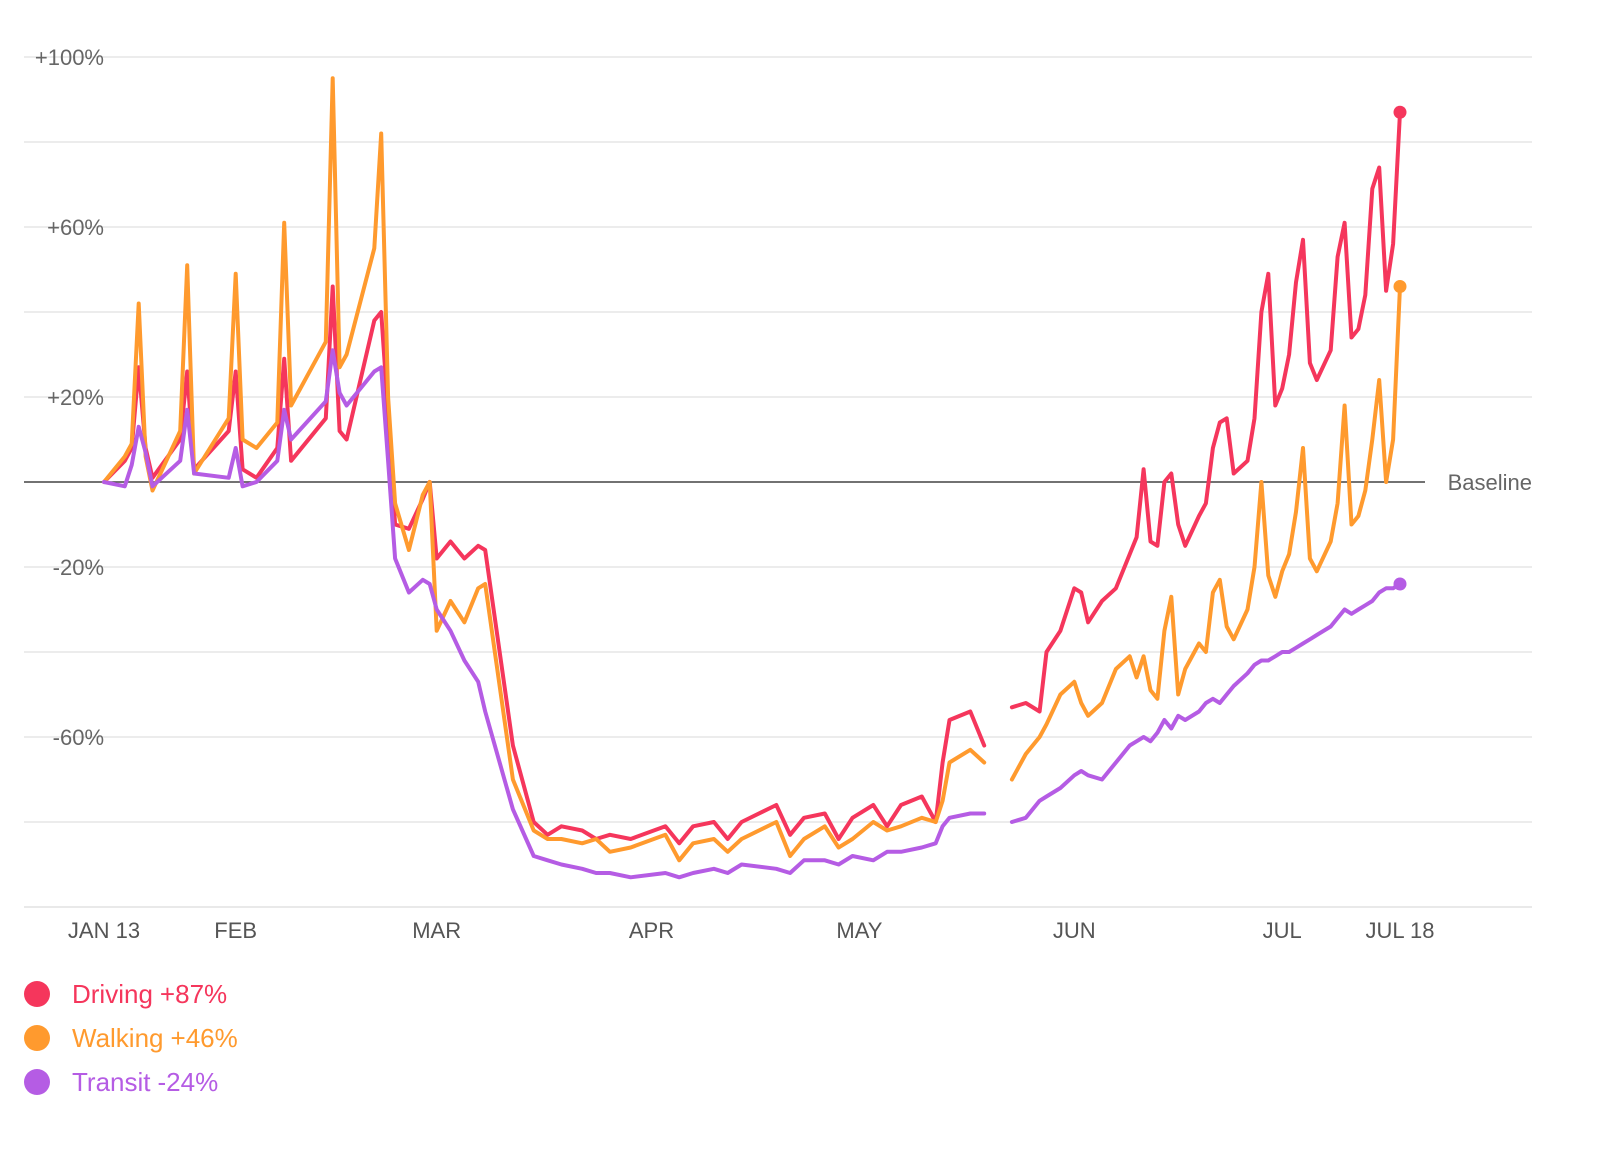  I want to click on x-tick-label: APR, so click(651, 930).